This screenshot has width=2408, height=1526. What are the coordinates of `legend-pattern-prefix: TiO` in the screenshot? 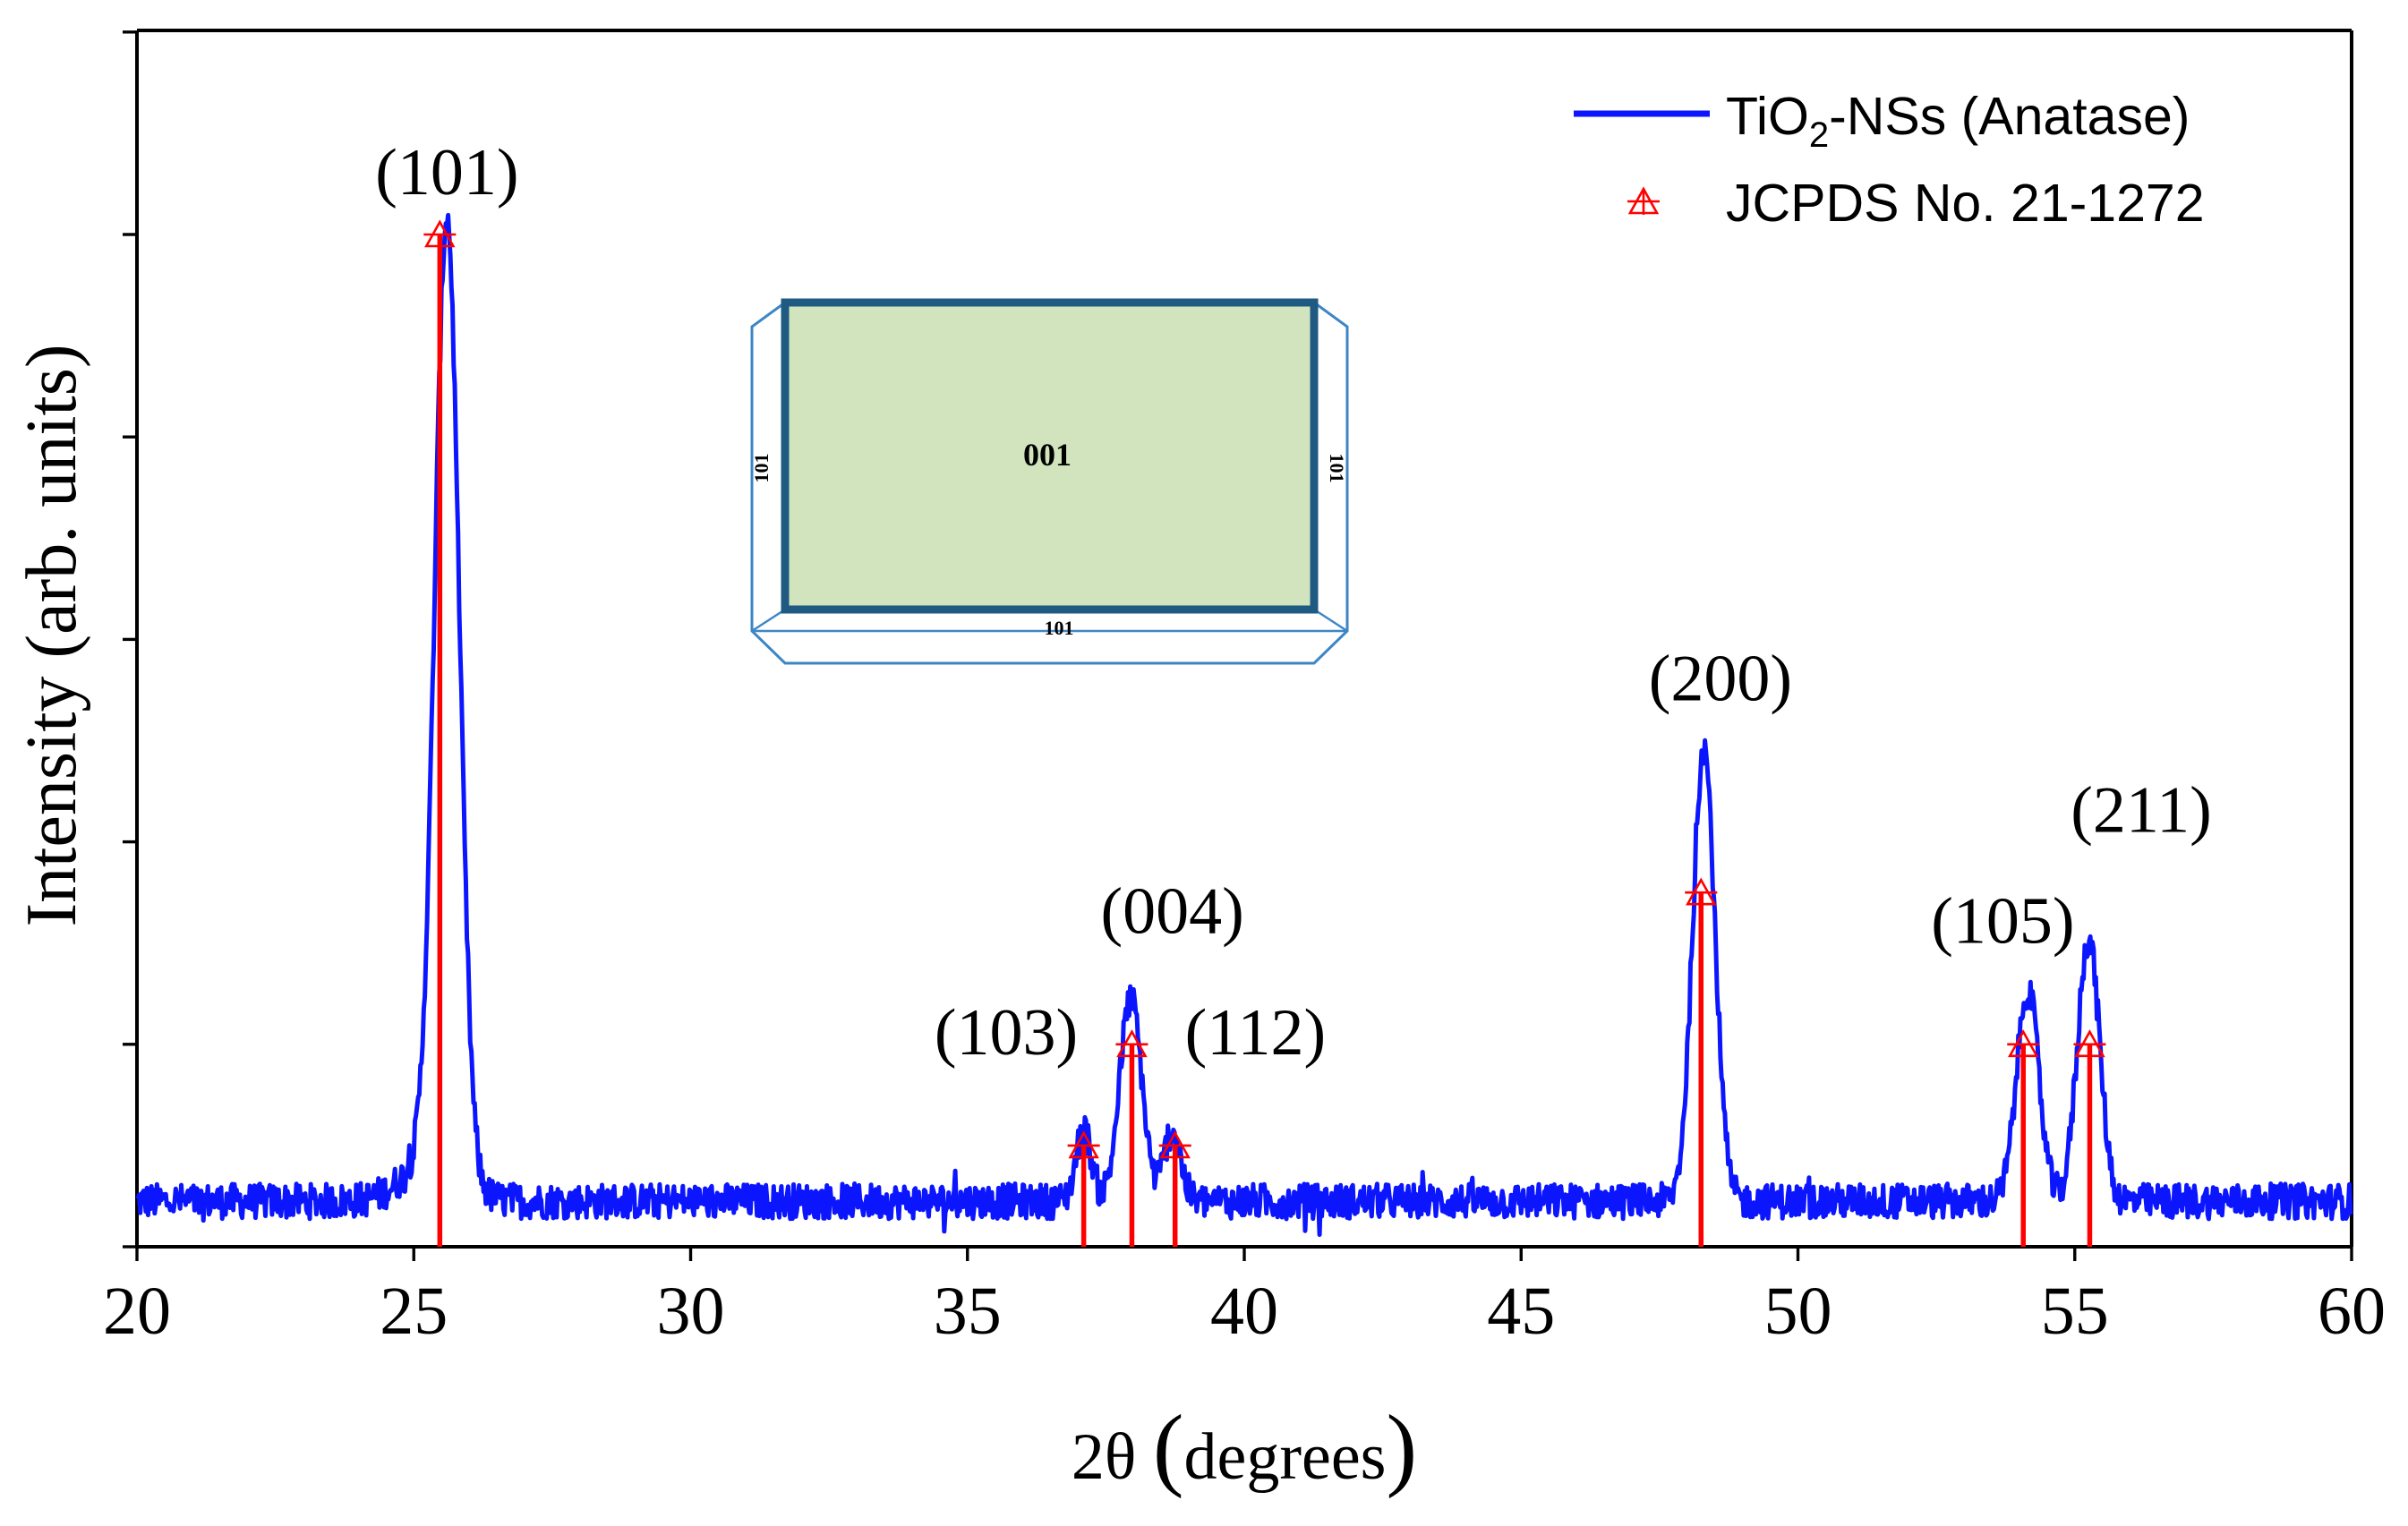 It's located at (1767, 116).